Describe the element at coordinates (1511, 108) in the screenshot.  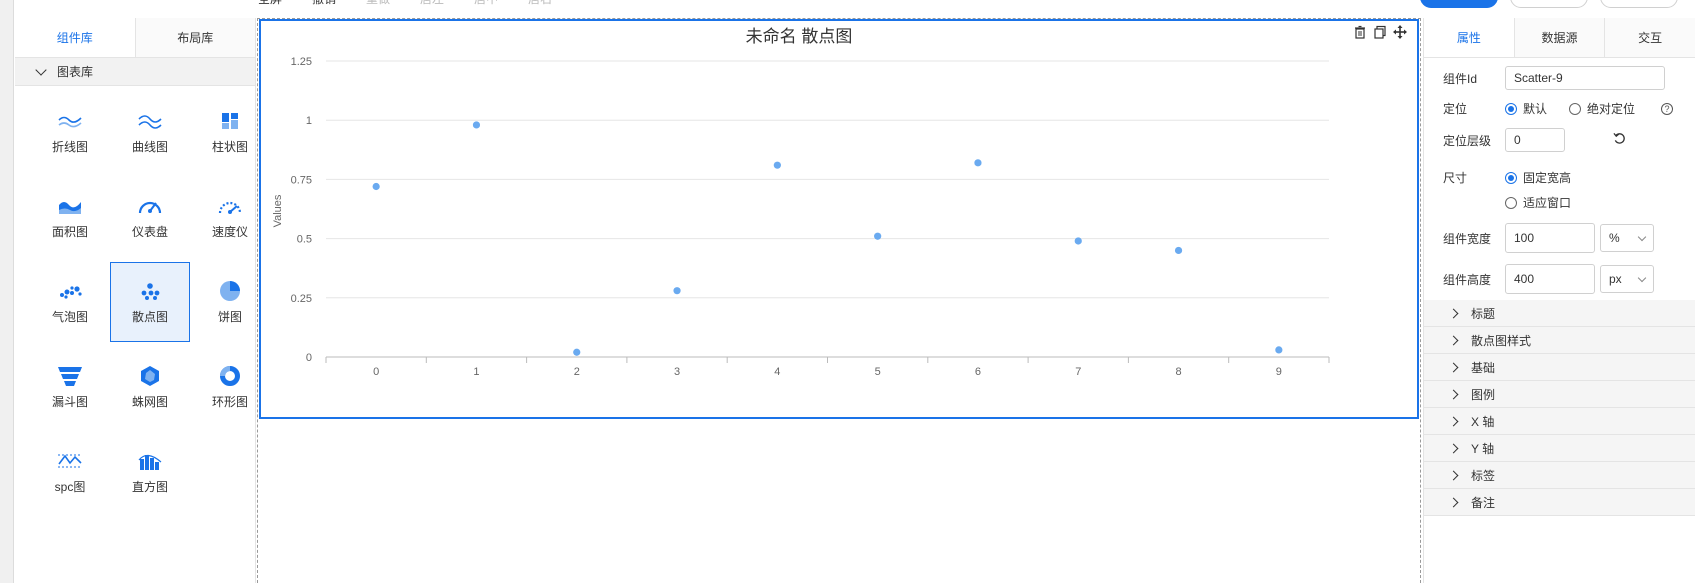
I see `position-default-radio` at that location.